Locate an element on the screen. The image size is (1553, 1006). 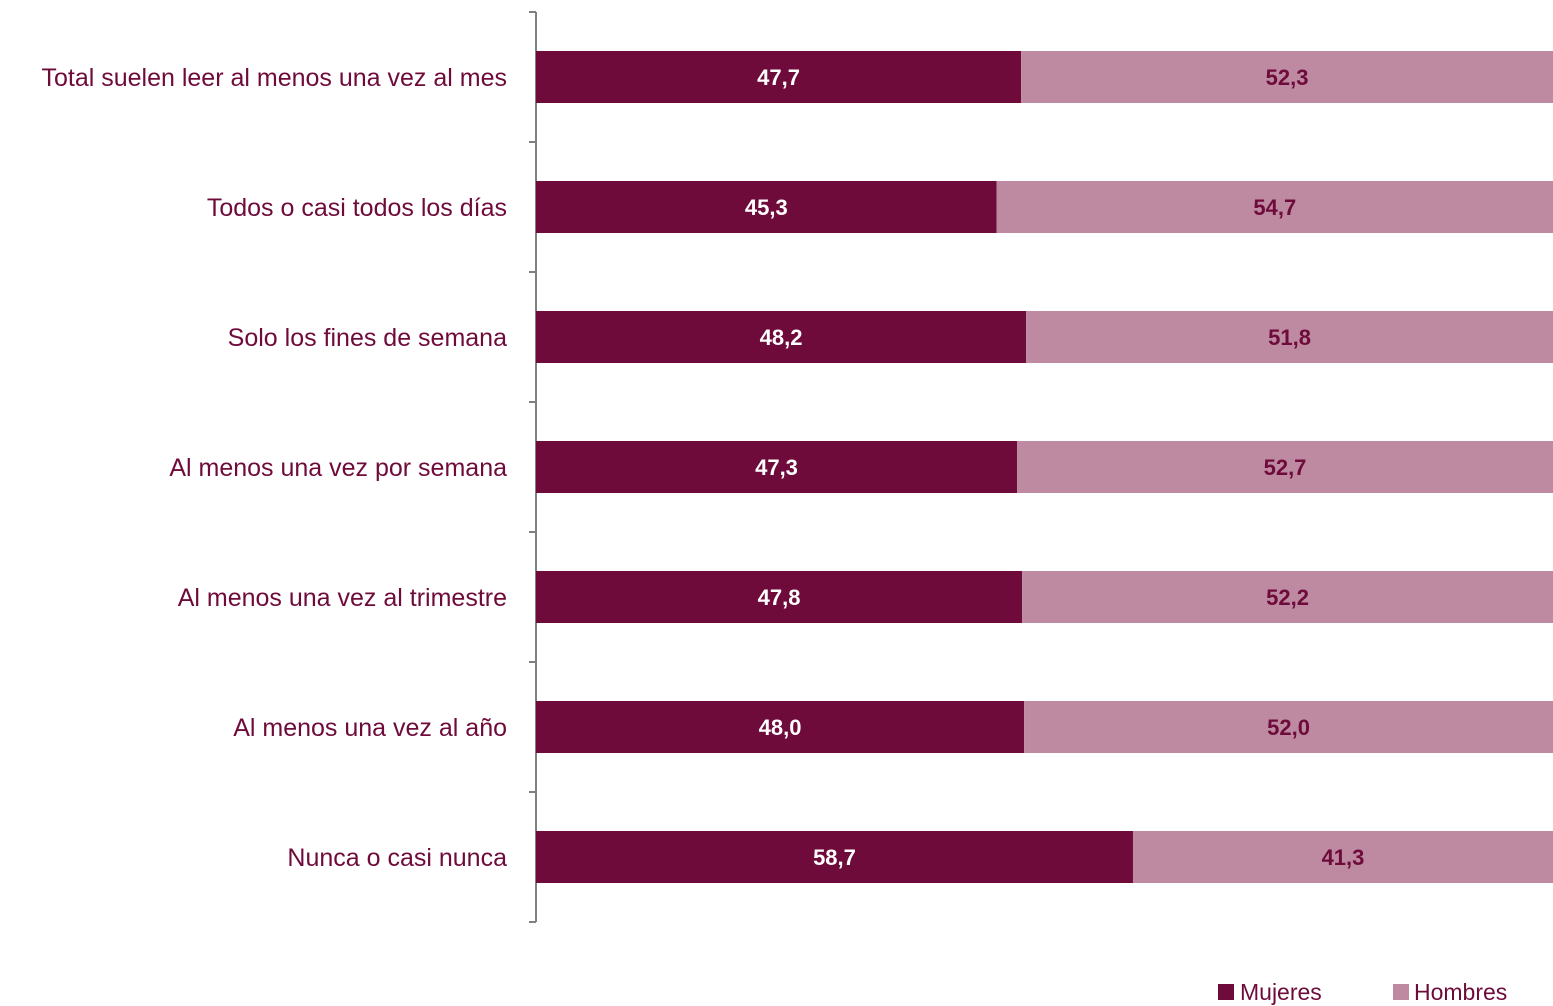
data-label: 52,0 is located at coordinates (1288, 727).